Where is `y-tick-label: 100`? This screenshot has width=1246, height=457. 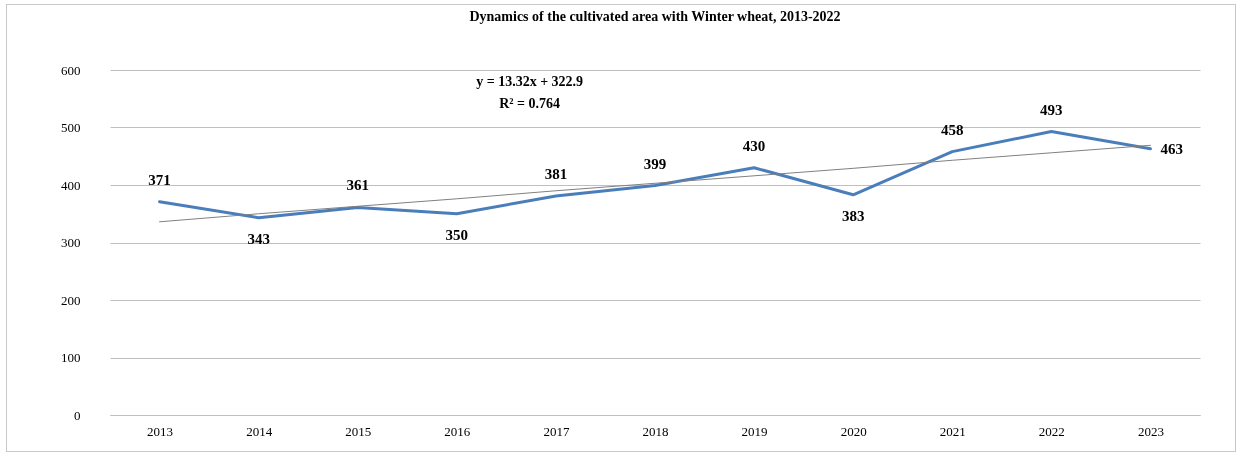
y-tick-label: 100 is located at coordinates (71, 357).